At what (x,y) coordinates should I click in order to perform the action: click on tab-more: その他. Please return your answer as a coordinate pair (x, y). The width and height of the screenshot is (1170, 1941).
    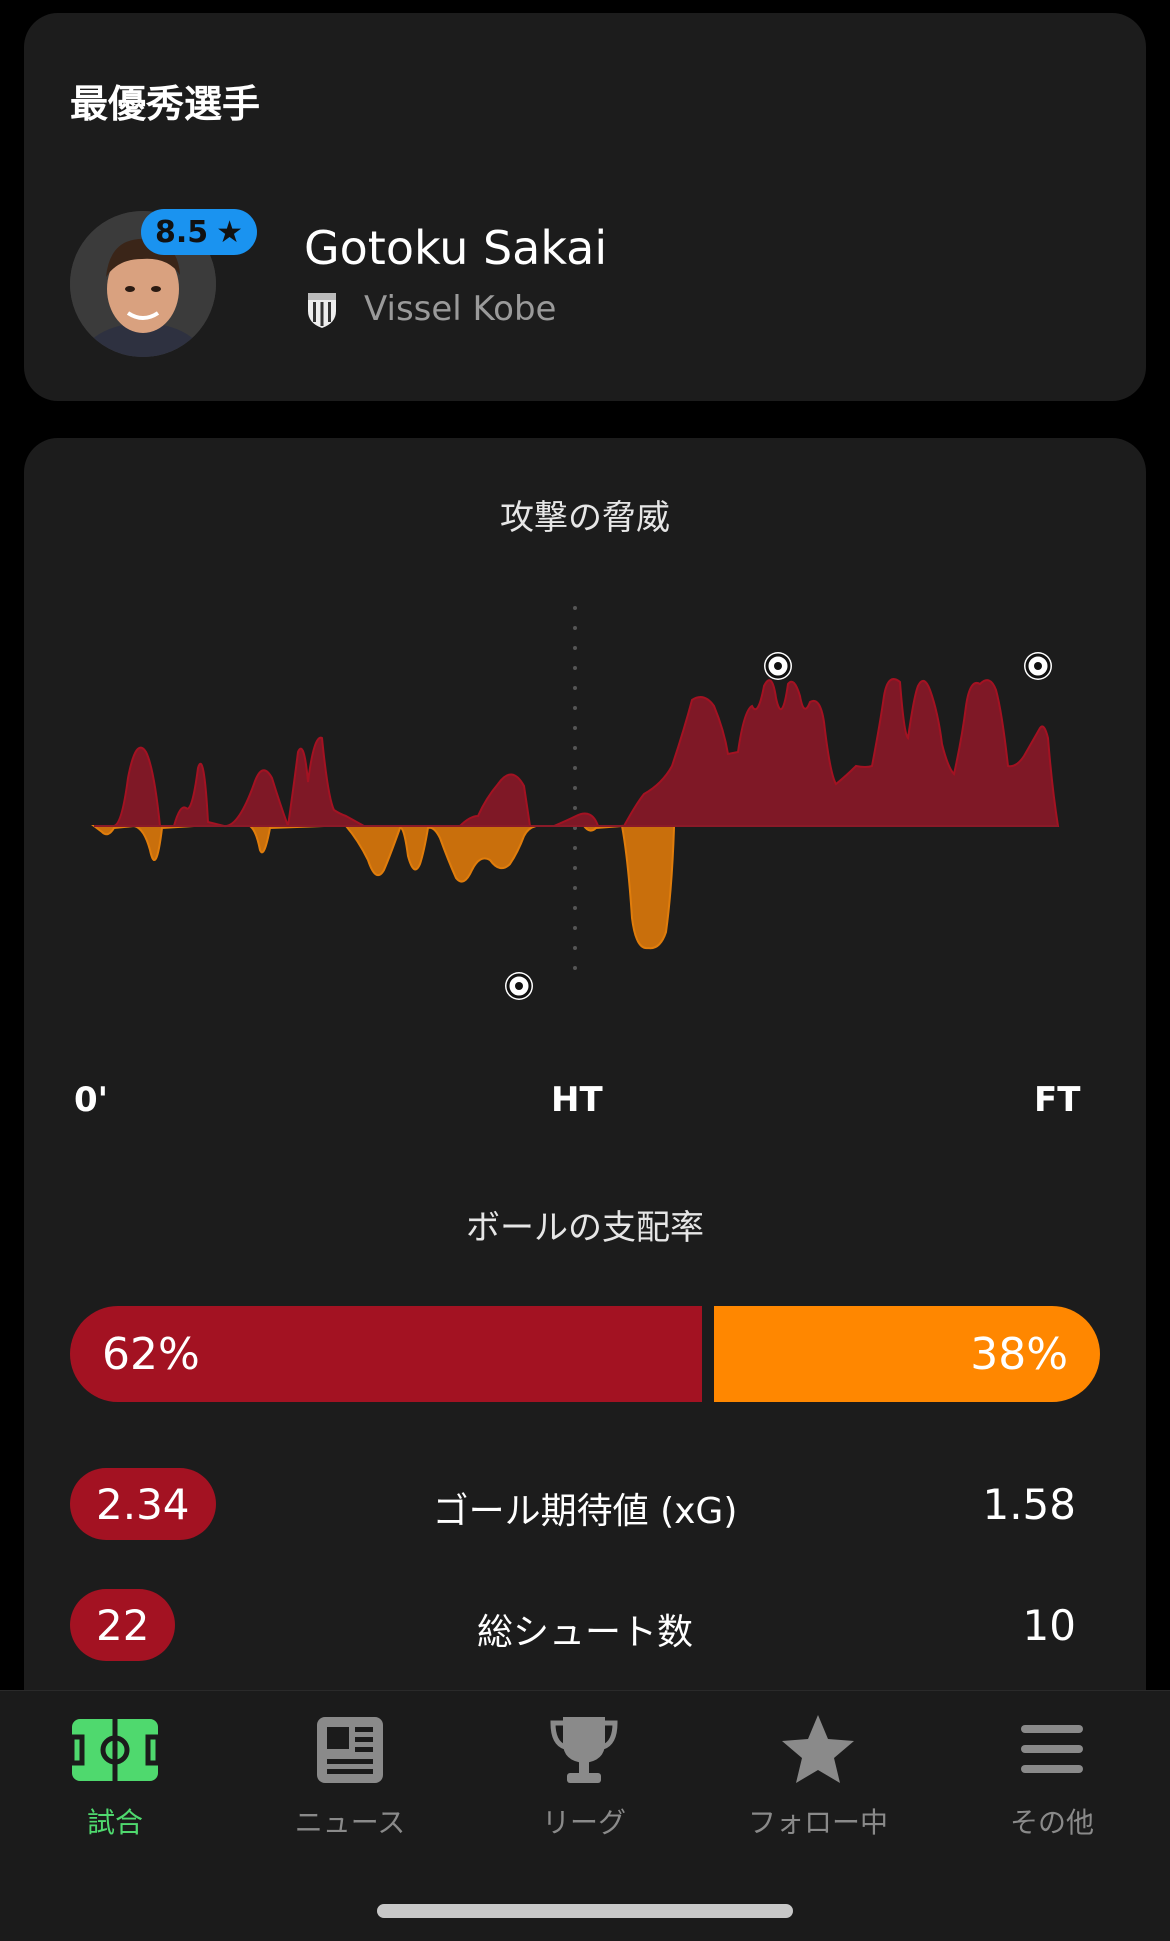
    Looking at the image, I should click on (1052, 1775).